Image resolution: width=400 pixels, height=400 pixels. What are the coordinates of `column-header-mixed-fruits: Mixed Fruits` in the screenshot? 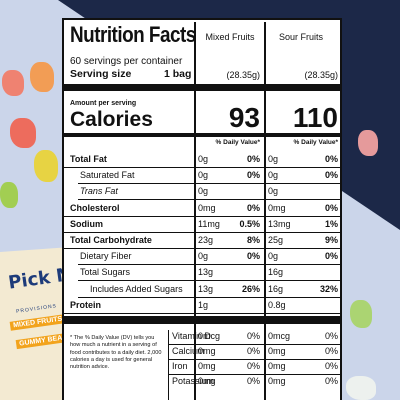 It's located at (230, 37).